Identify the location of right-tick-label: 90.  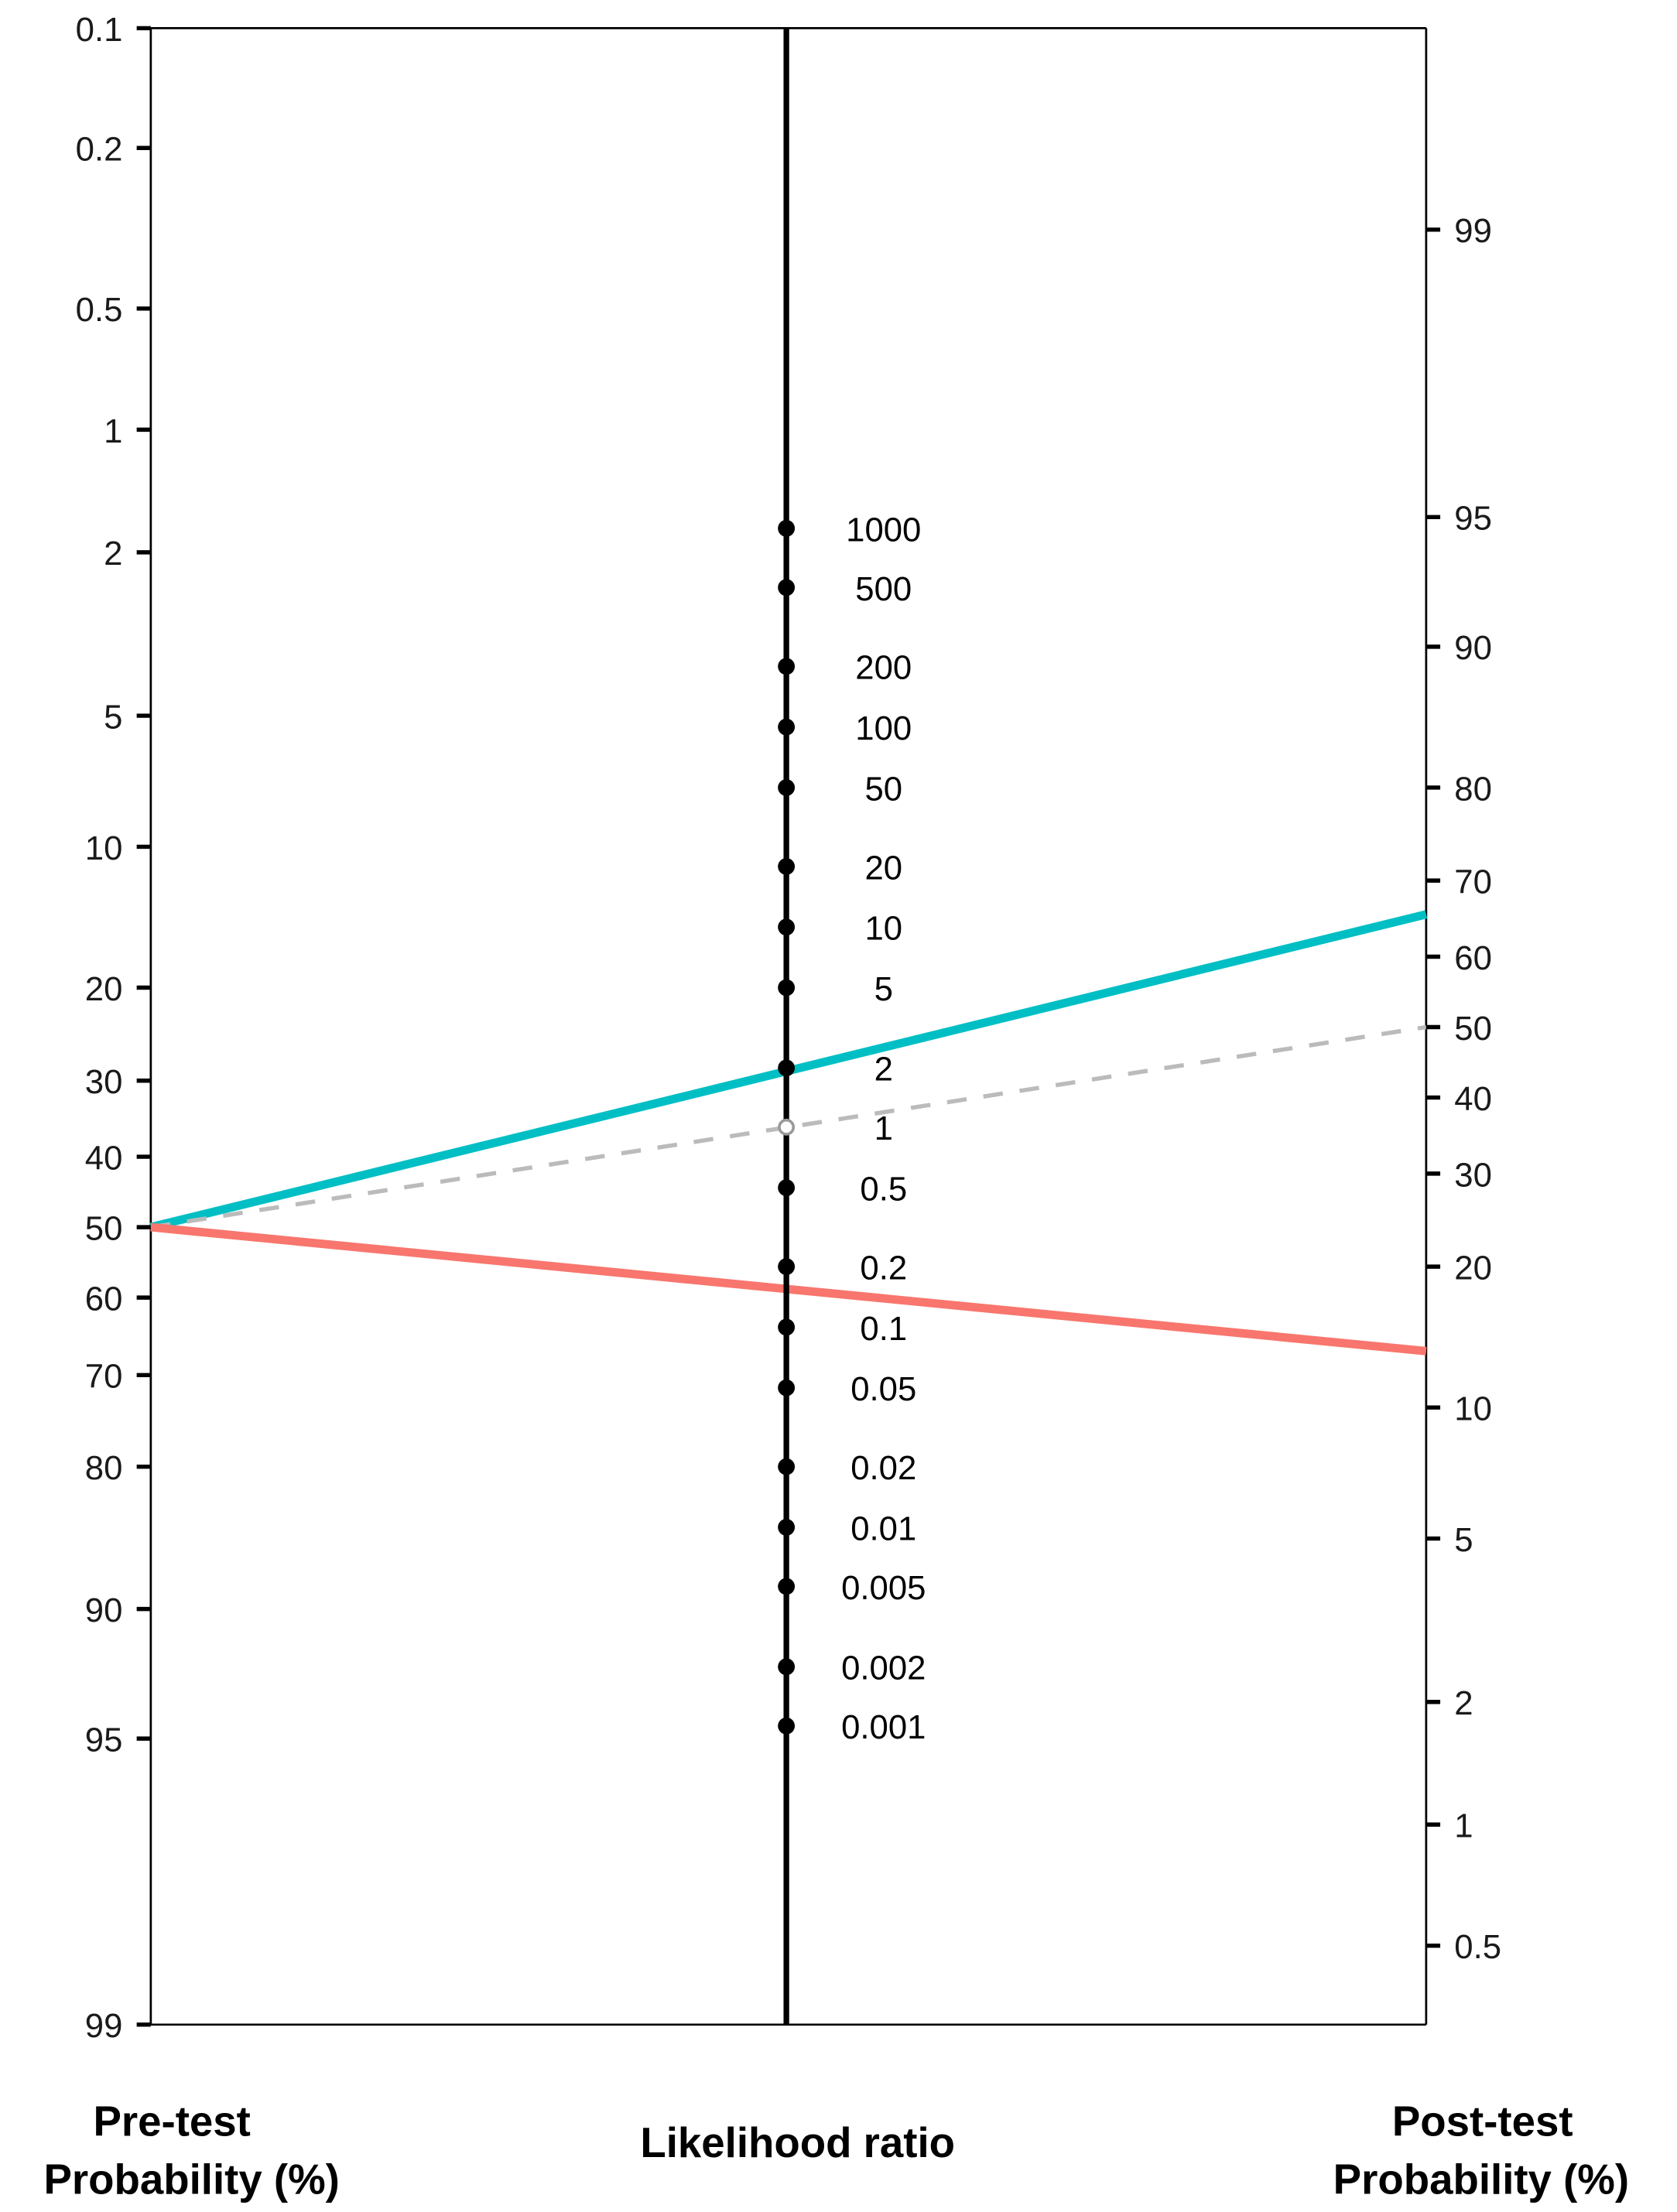
(1473, 648).